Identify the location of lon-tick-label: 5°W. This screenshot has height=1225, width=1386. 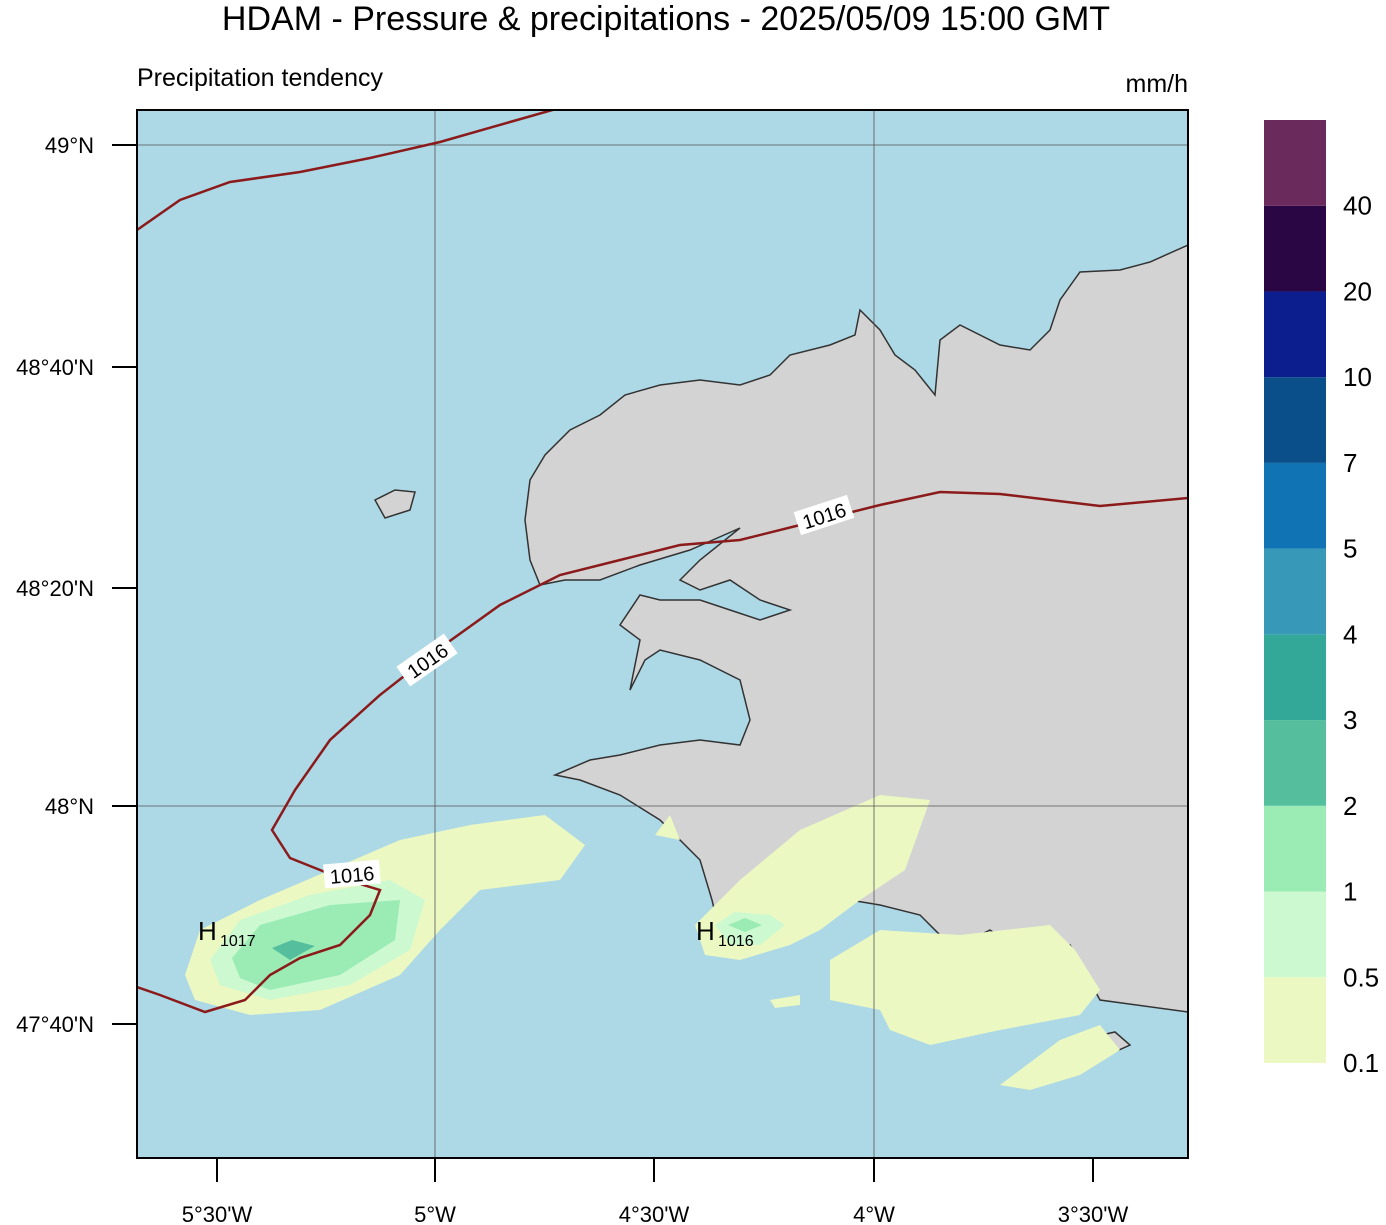
(435, 1213).